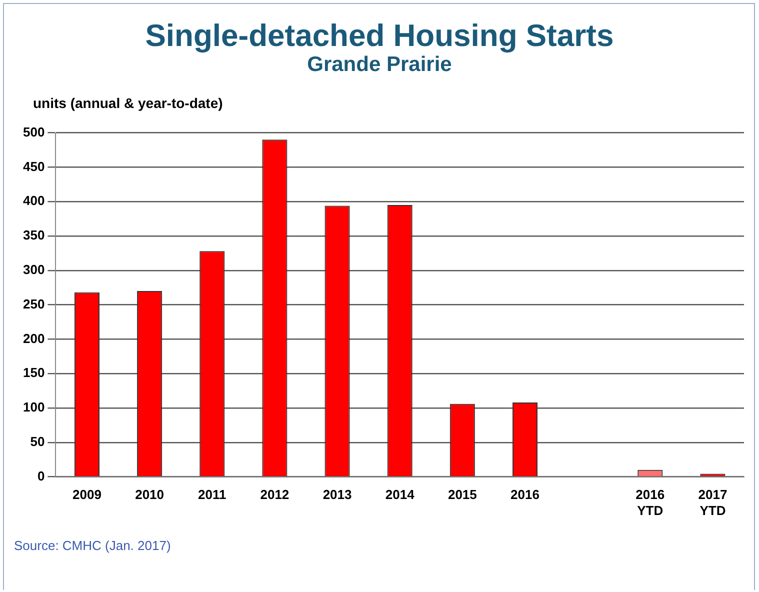  Describe the element at coordinates (462, 494) in the screenshot. I see `x-tick-label: 2015` at that location.